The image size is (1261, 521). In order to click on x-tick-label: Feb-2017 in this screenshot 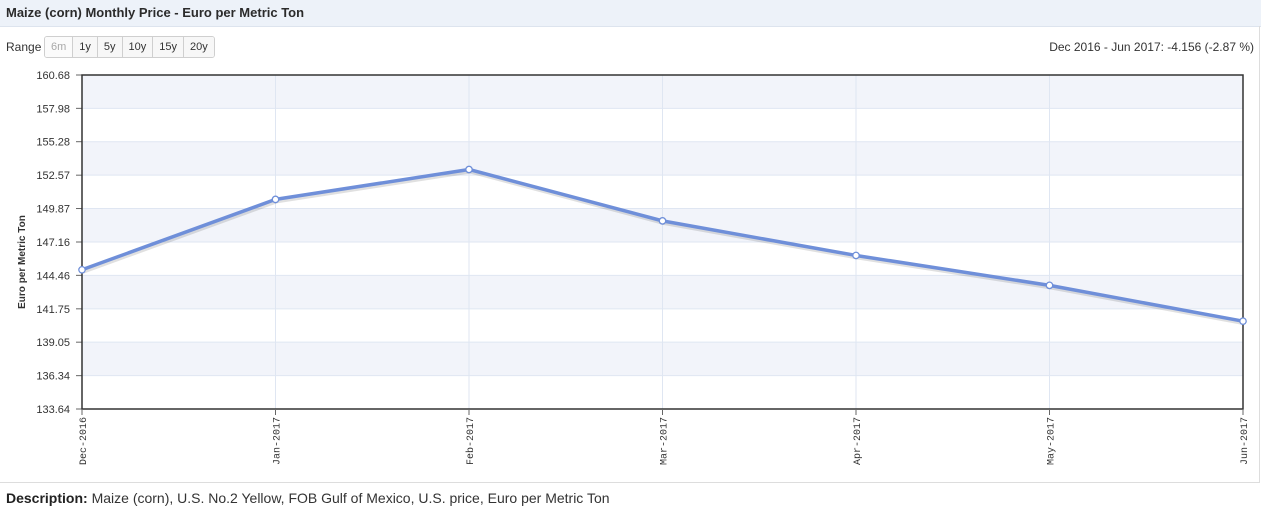, I will do `click(471, 441)`.